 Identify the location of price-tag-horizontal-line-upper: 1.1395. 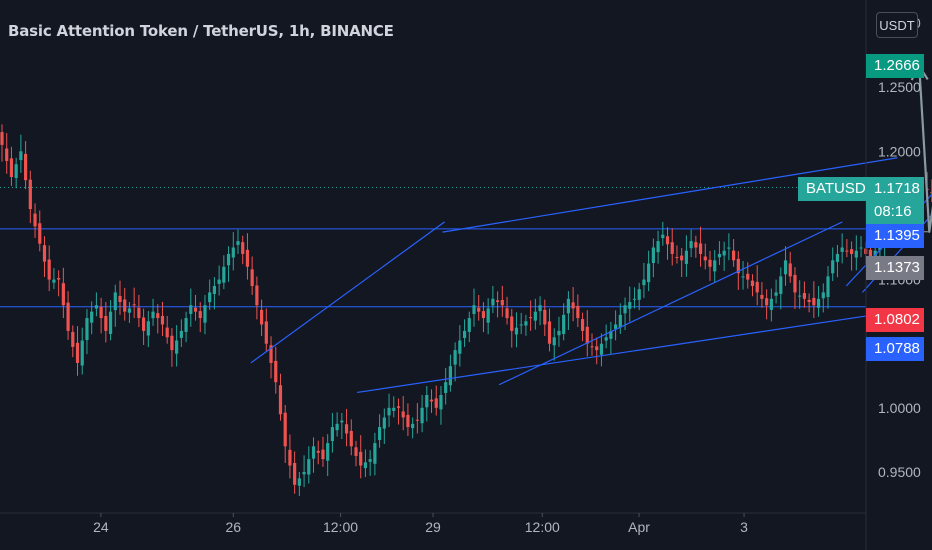
(895, 235).